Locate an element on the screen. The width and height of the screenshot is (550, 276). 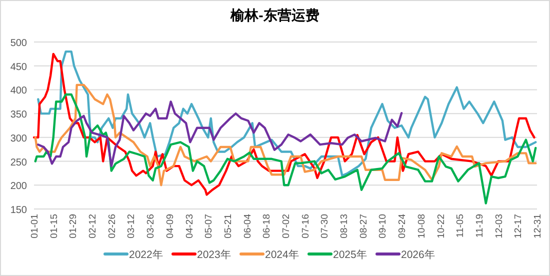
x-tick-label: 09-24 is located at coordinates (402, 226).